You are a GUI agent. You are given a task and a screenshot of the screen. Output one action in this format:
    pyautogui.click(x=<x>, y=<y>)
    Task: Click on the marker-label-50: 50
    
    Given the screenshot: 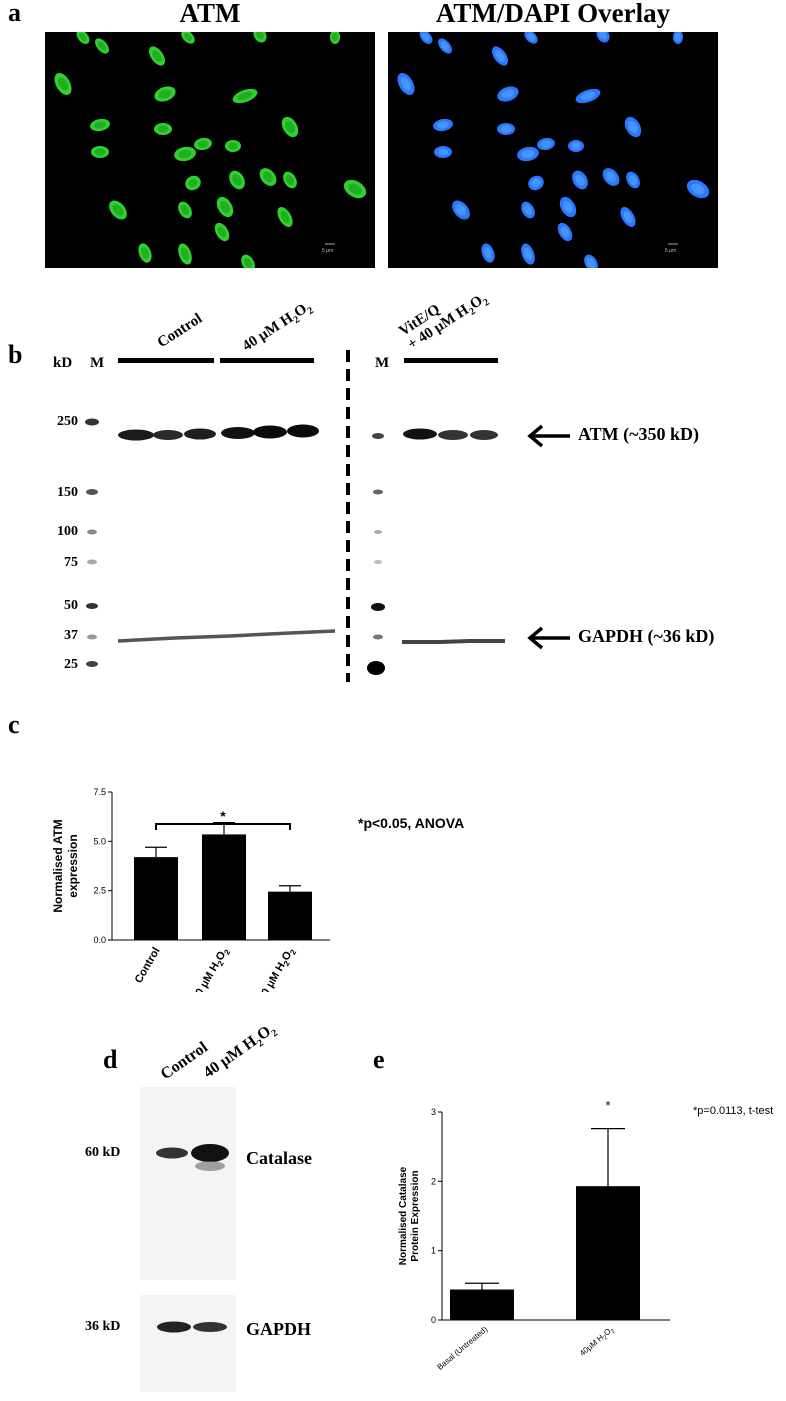 What is the action you would take?
    pyautogui.click(x=71, y=605)
    